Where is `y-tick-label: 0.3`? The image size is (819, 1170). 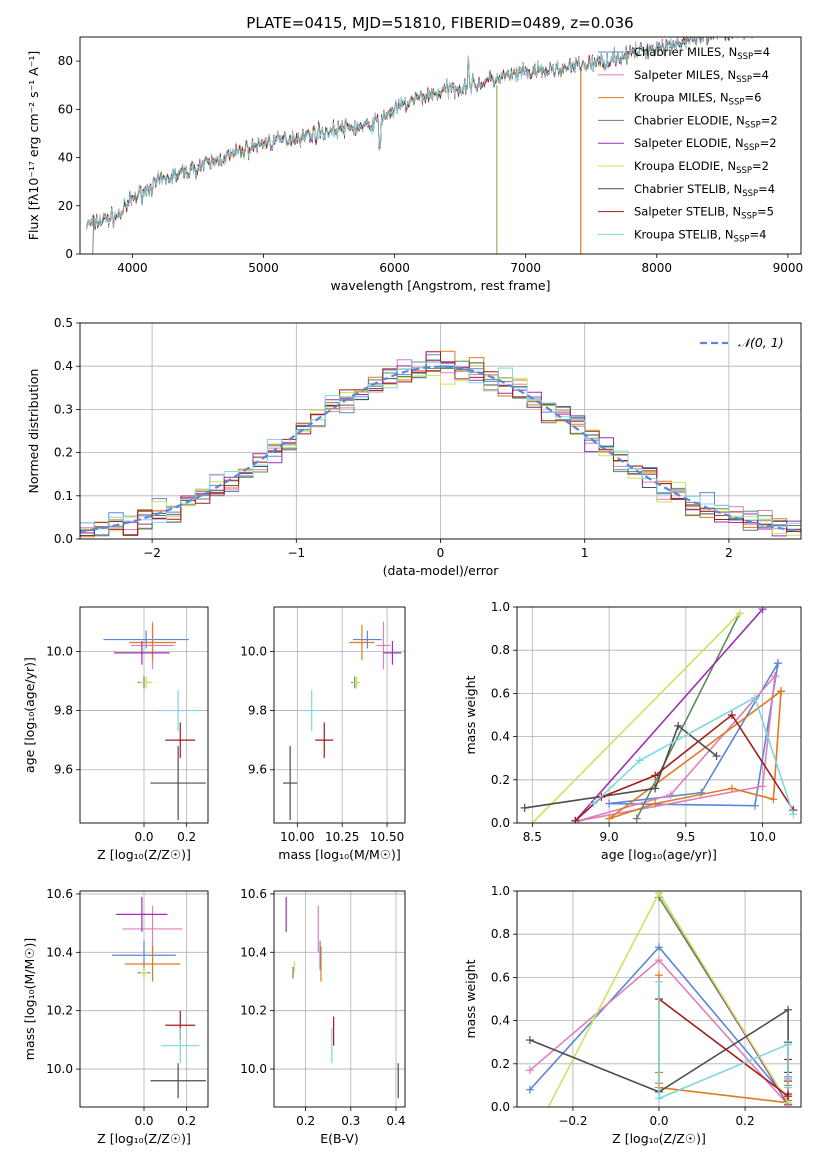 y-tick-label: 0.3 is located at coordinates (63, 409).